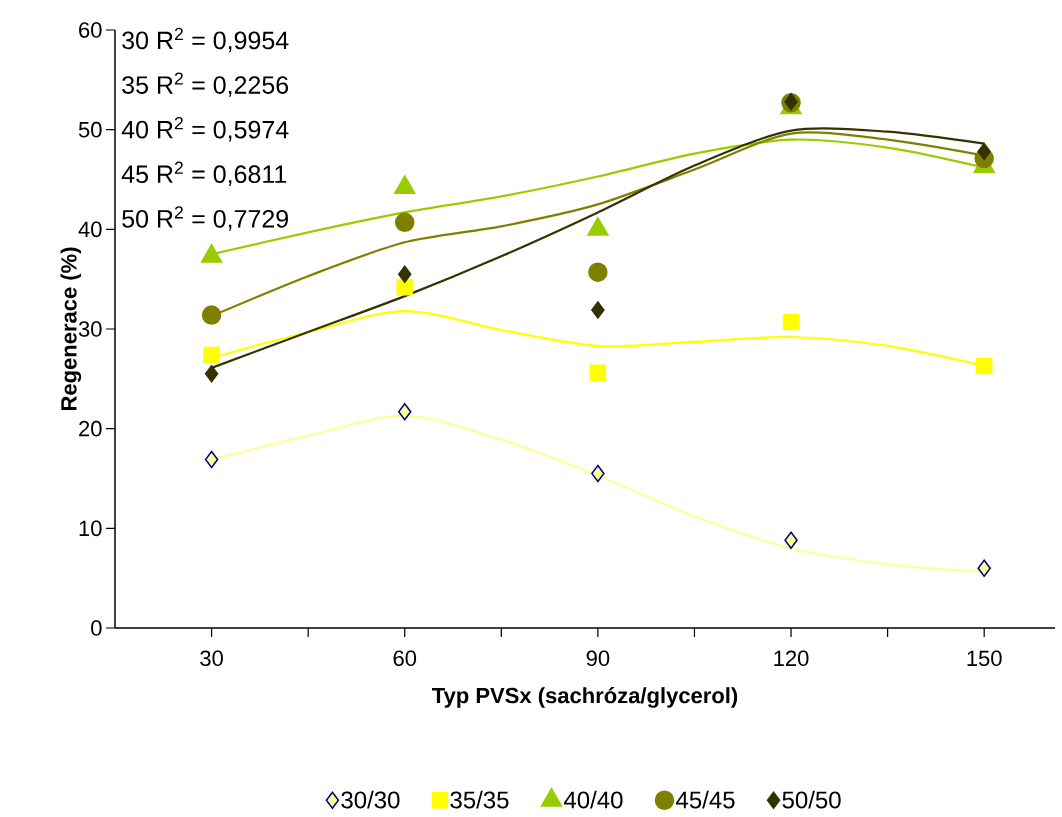 The image size is (1062, 817). What do you see at coordinates (205, 40) in the screenshot?
I see `annotation: 30 R$^{2}$ = 0,9954` at bounding box center [205, 40].